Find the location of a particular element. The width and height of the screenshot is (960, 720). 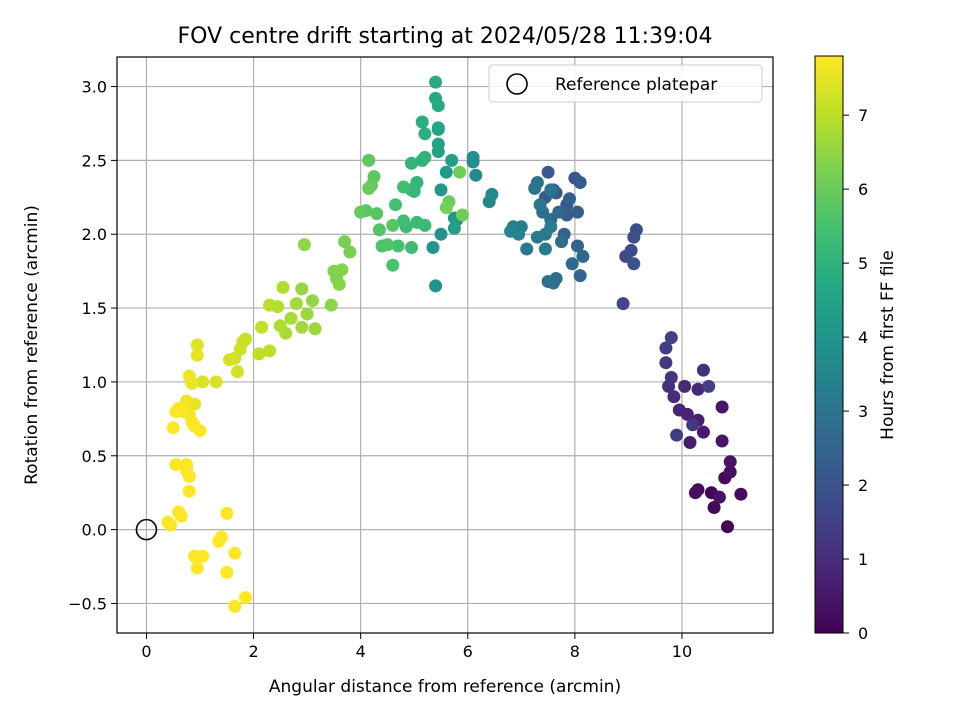

x-axis-label: Angular distance from reference (arcmin) is located at coordinates (445, 687).